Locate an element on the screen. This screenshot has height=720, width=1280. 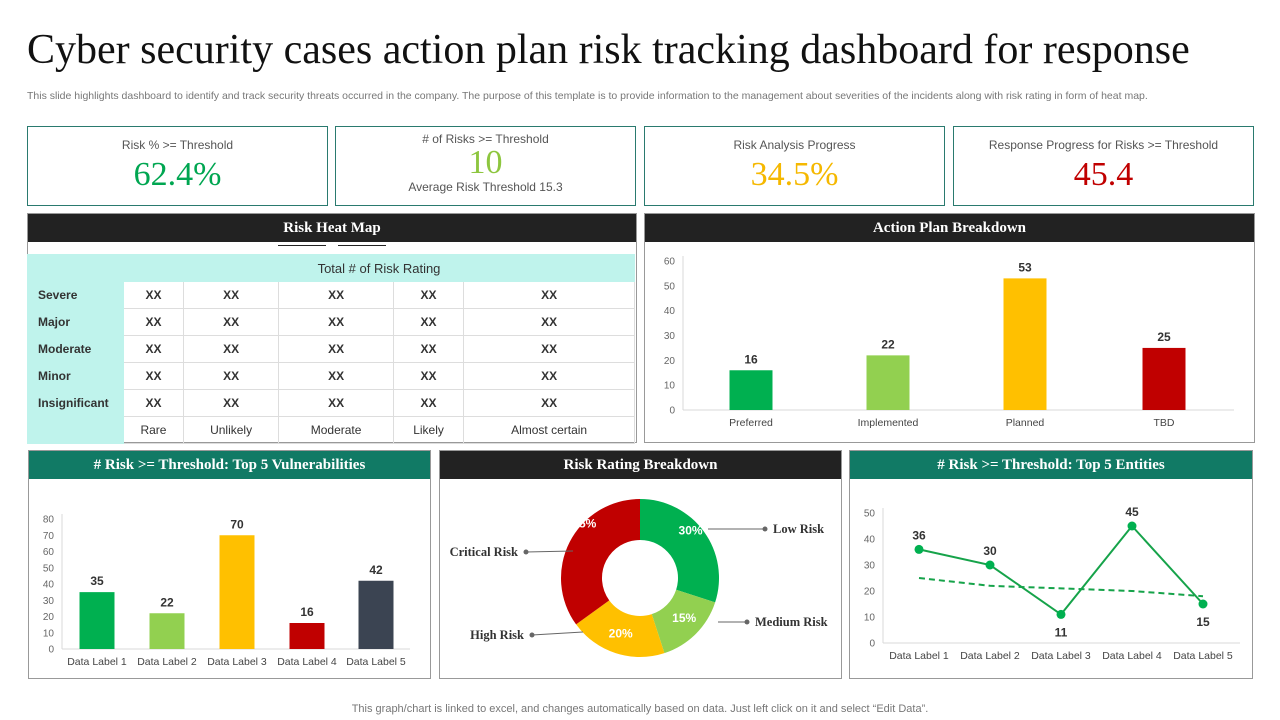
kpi-label: Risk % >= Threshold is located at coordinates (177, 145).